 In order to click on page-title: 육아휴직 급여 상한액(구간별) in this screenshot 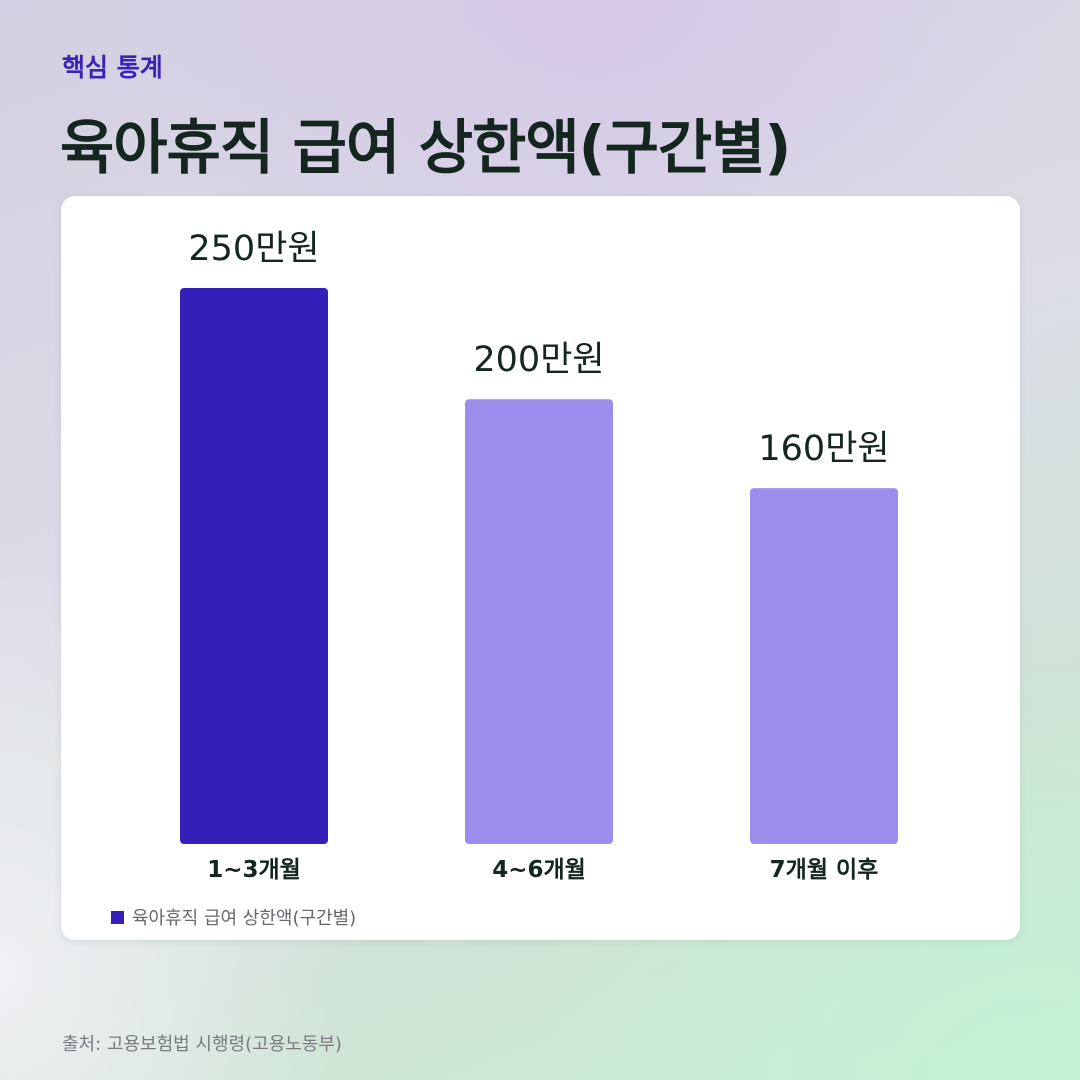, I will do `click(425, 147)`.